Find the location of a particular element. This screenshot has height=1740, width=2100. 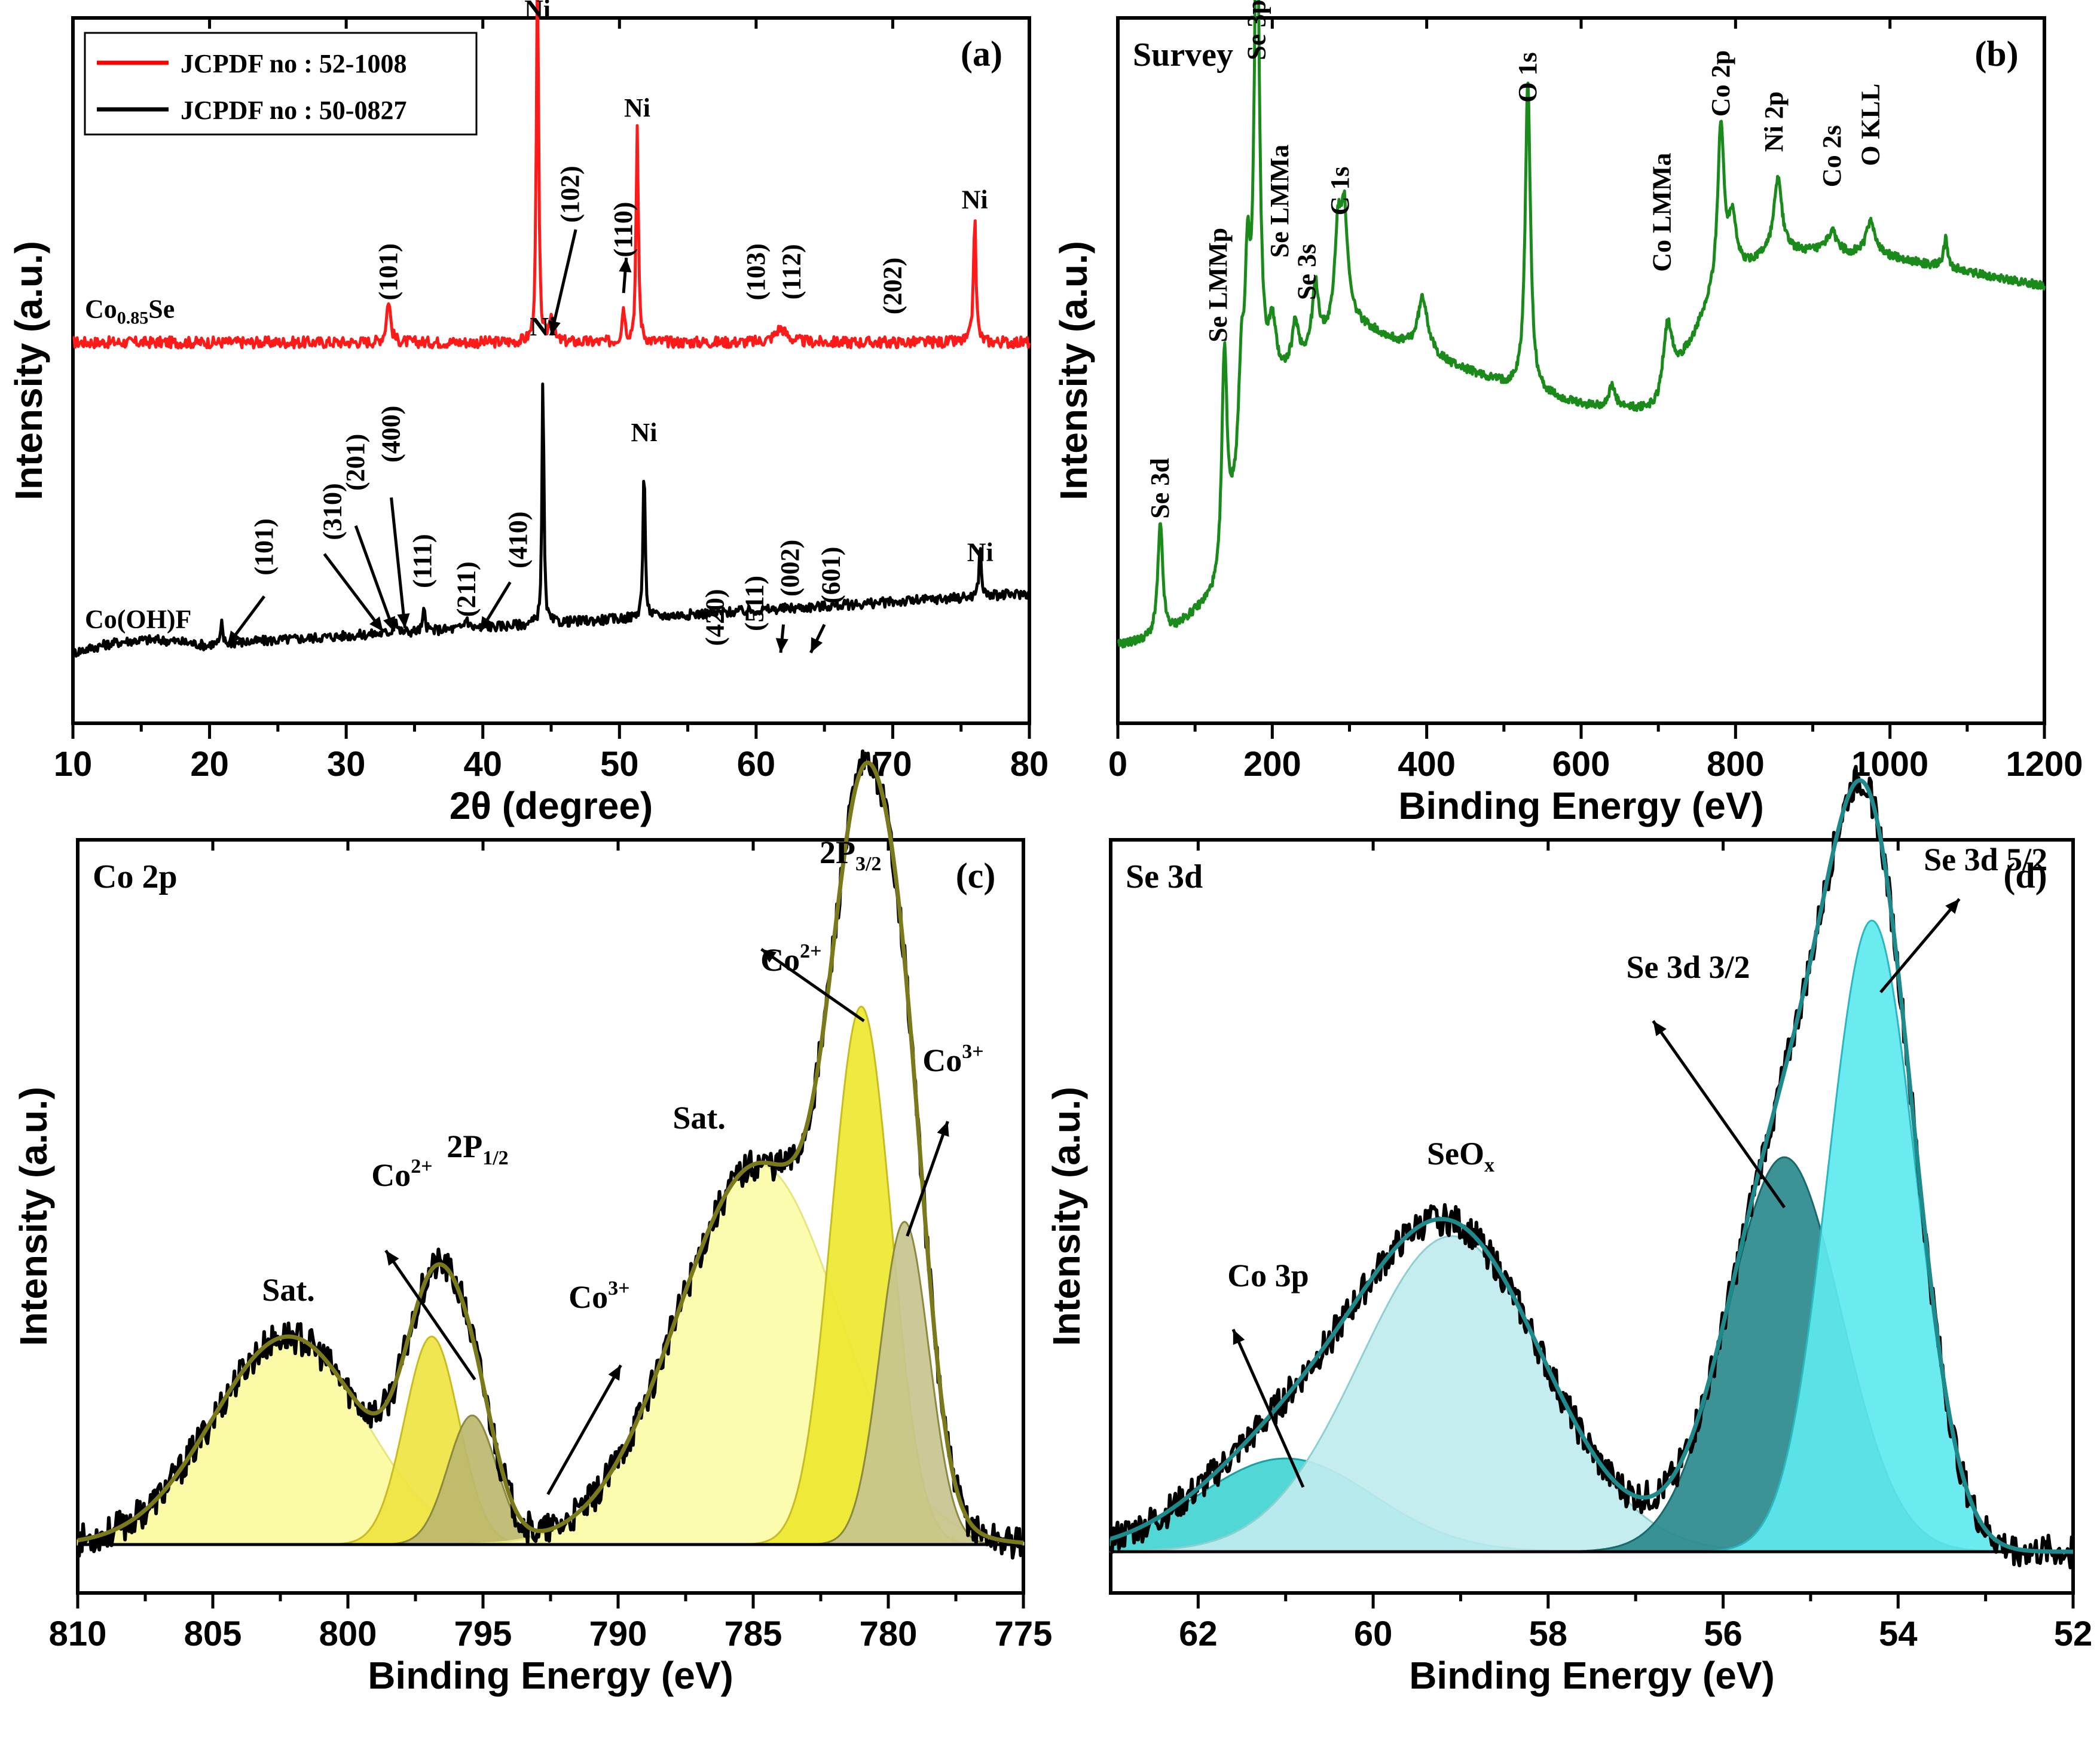

peak-annotation: Co 3p is located at coordinates (1268, 1275).